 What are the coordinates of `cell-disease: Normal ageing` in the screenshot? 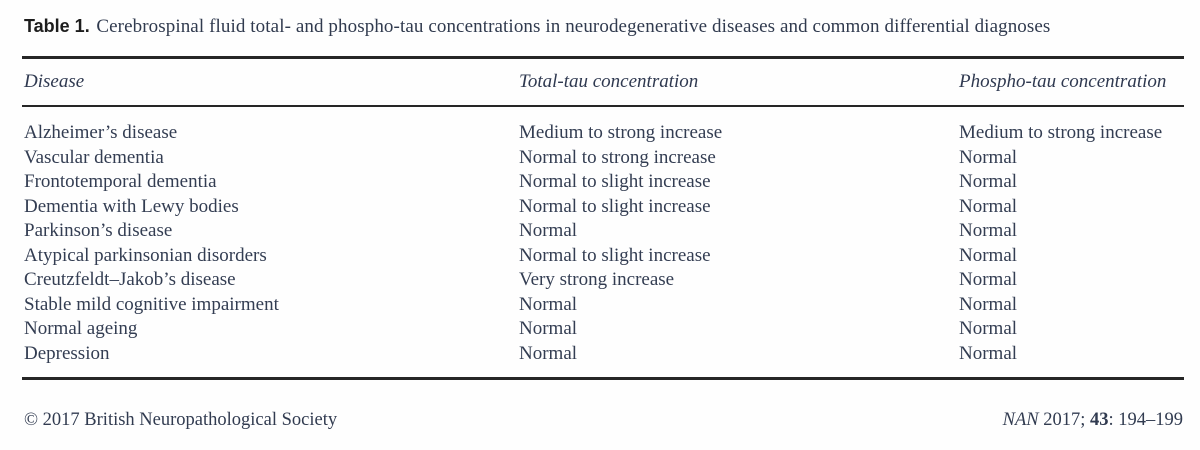 It's located at (81, 328).